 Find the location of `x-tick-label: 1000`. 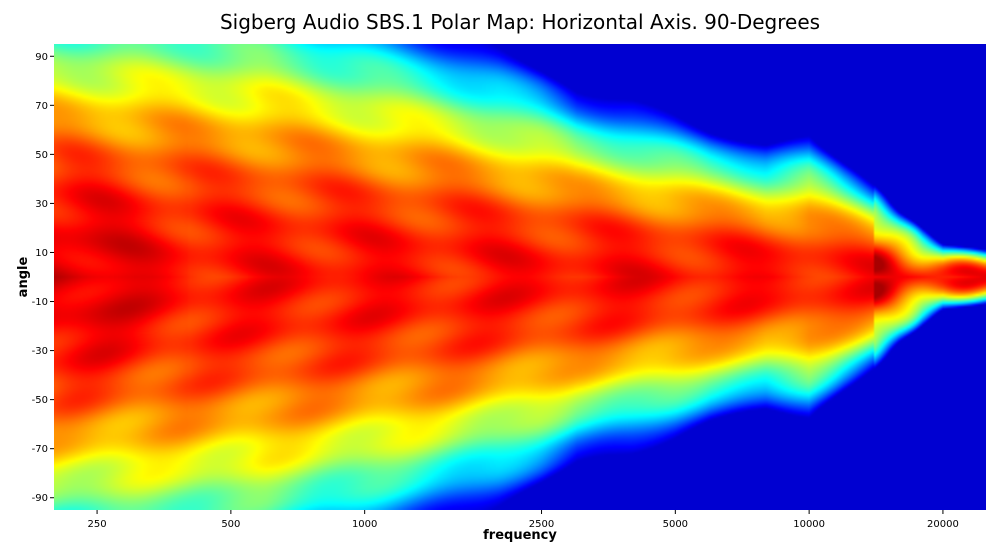

x-tick-label: 1000 is located at coordinates (364, 524).